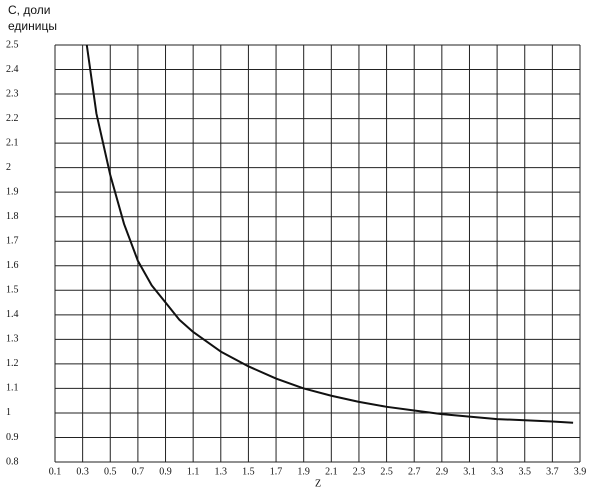 The height and width of the screenshot is (489, 605). I want to click on x-tick-label: 3.9, so click(580, 471).